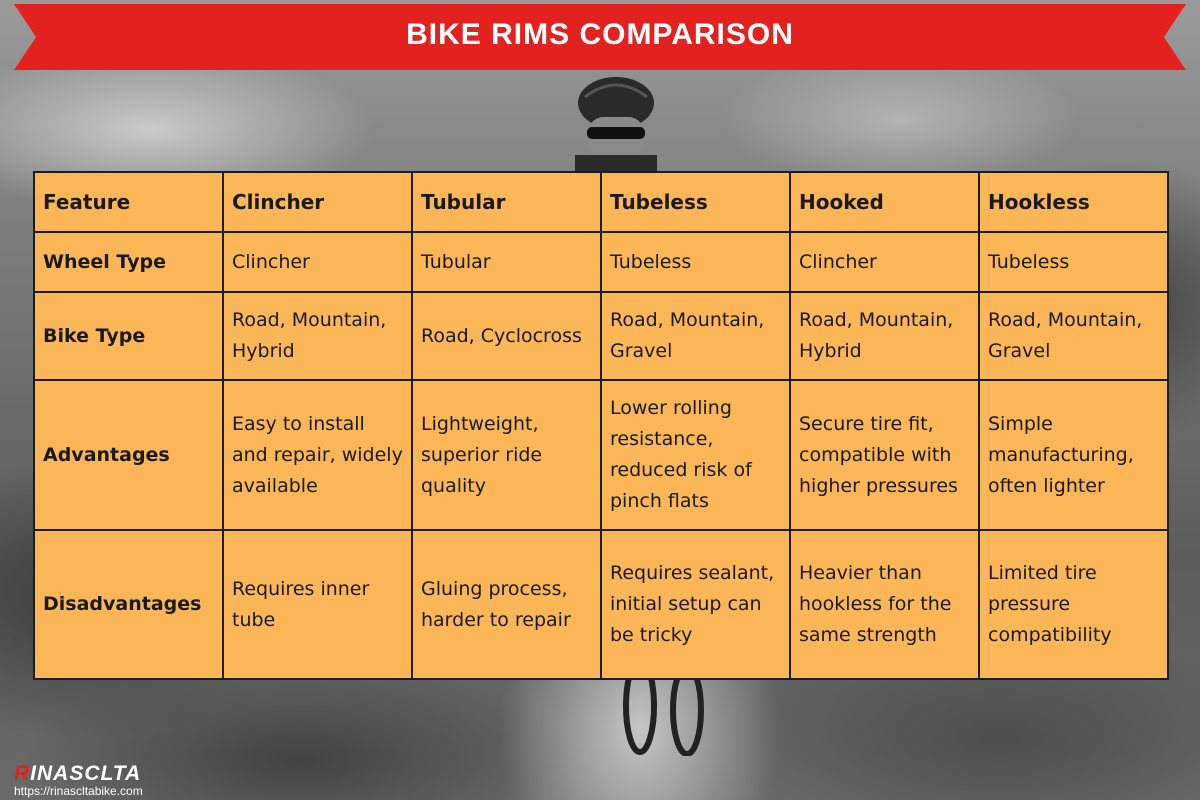 This screenshot has width=1200, height=800. I want to click on site-url: https://rinascltabike.com, so click(78, 791).